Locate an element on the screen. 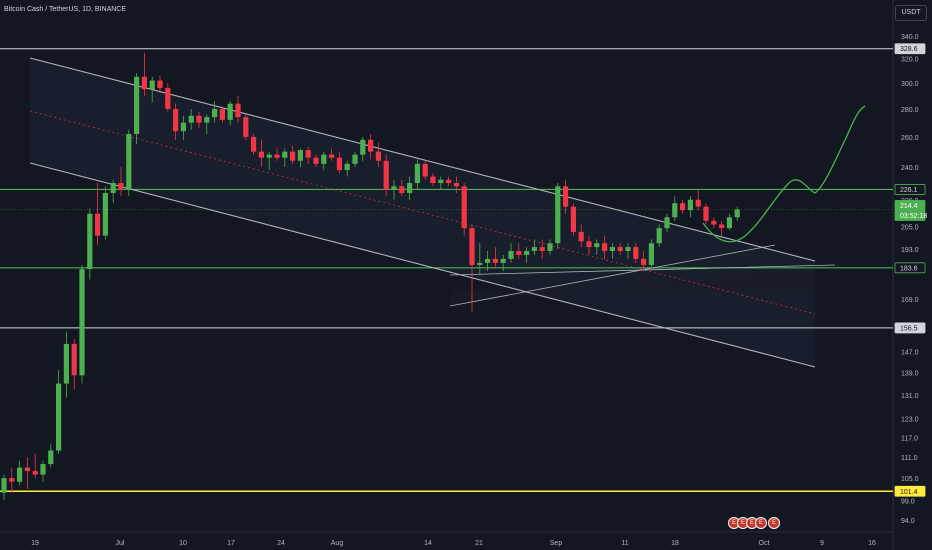 The image size is (932, 550). y-tick-label: 320.0 is located at coordinates (910, 60).